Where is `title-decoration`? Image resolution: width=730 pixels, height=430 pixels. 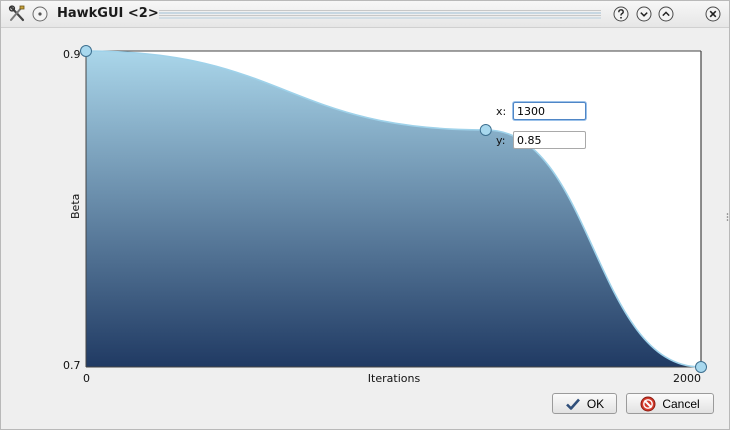
title-decoration is located at coordinates (380, 14).